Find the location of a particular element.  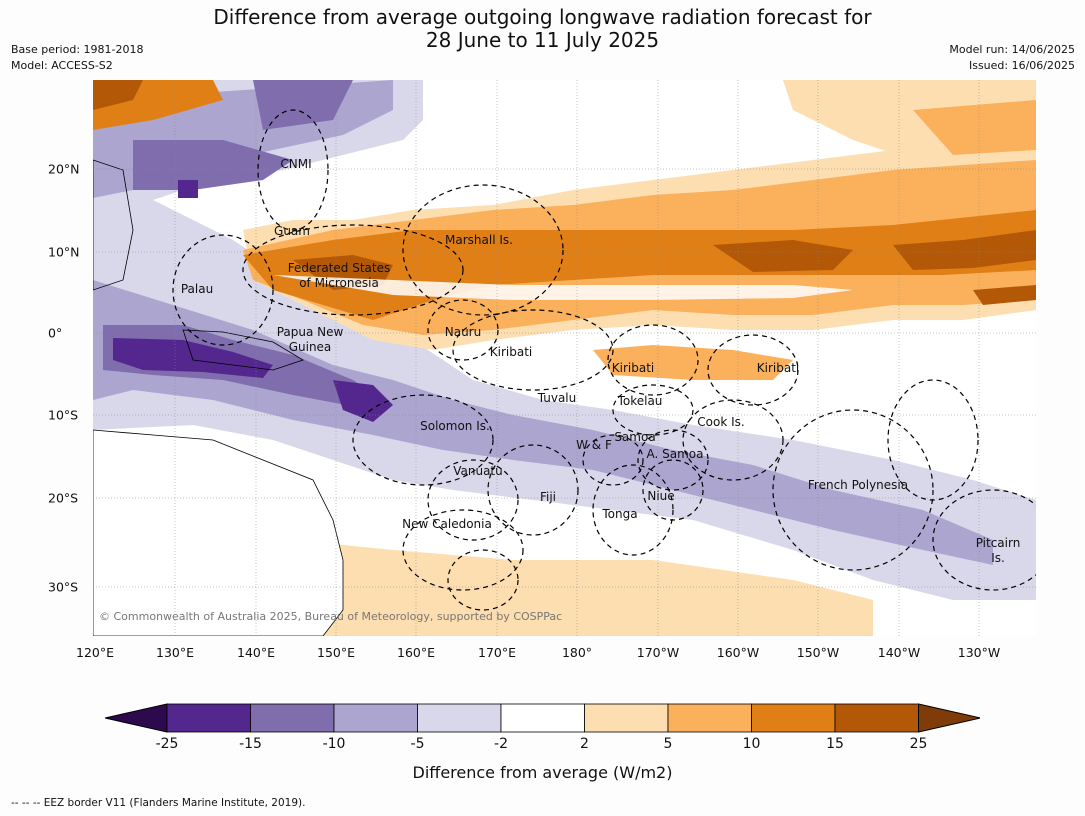

model-name: Model: ACCESS-S2 is located at coordinates (62, 65).